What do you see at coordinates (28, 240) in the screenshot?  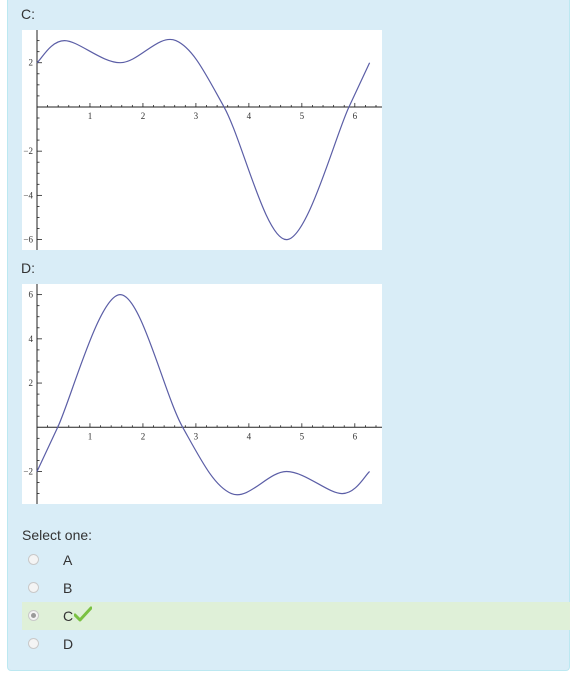 I see `plot-c-y-tick-label: −6` at bounding box center [28, 240].